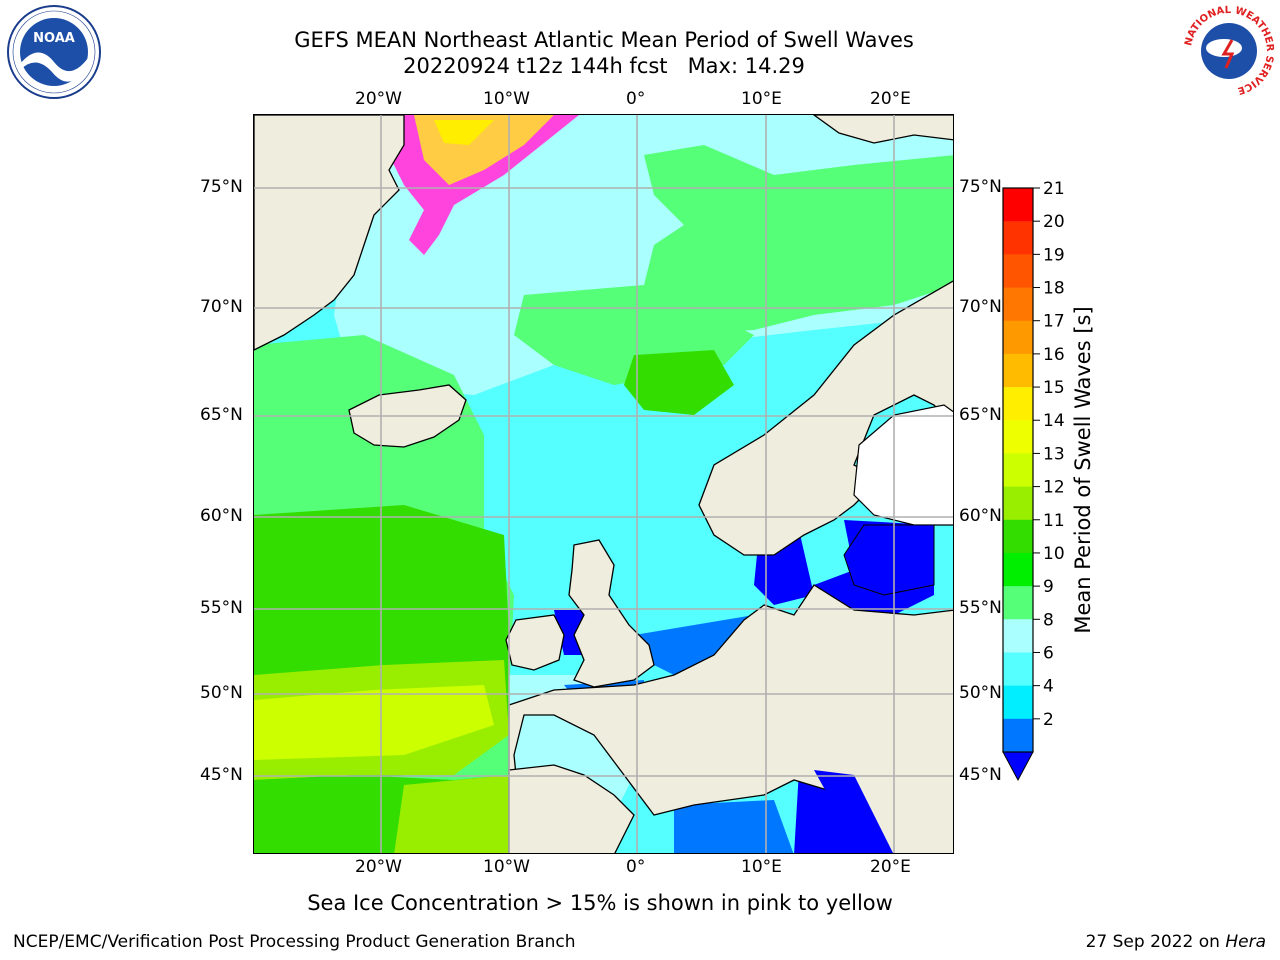 This screenshot has height=960, width=1280. What do you see at coordinates (1054, 521) in the screenshot?
I see `colorbar-tick-label: 11` at bounding box center [1054, 521].